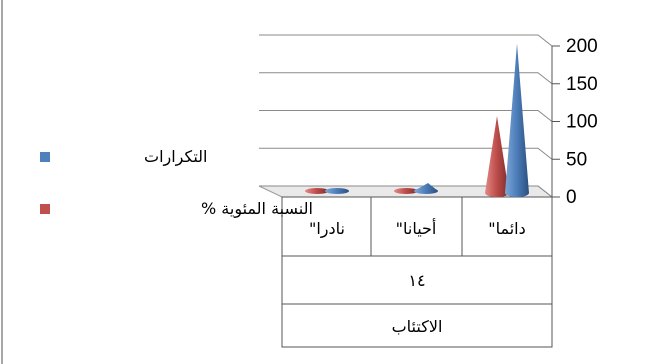 This screenshot has width=645, height=364. What do you see at coordinates (507, 228) in the screenshot?
I see `category-label: دائما"` at bounding box center [507, 228].